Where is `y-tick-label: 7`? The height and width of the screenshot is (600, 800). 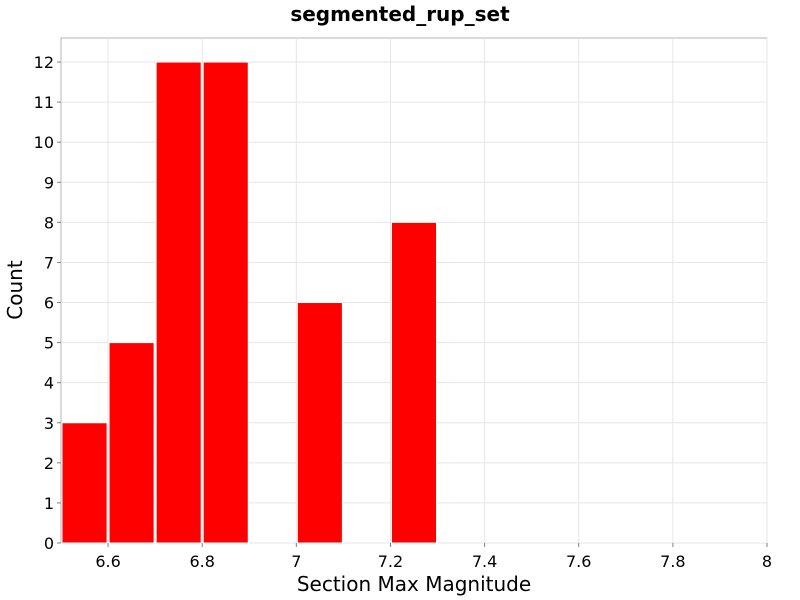
y-tick-label: 7 is located at coordinates (49, 262).